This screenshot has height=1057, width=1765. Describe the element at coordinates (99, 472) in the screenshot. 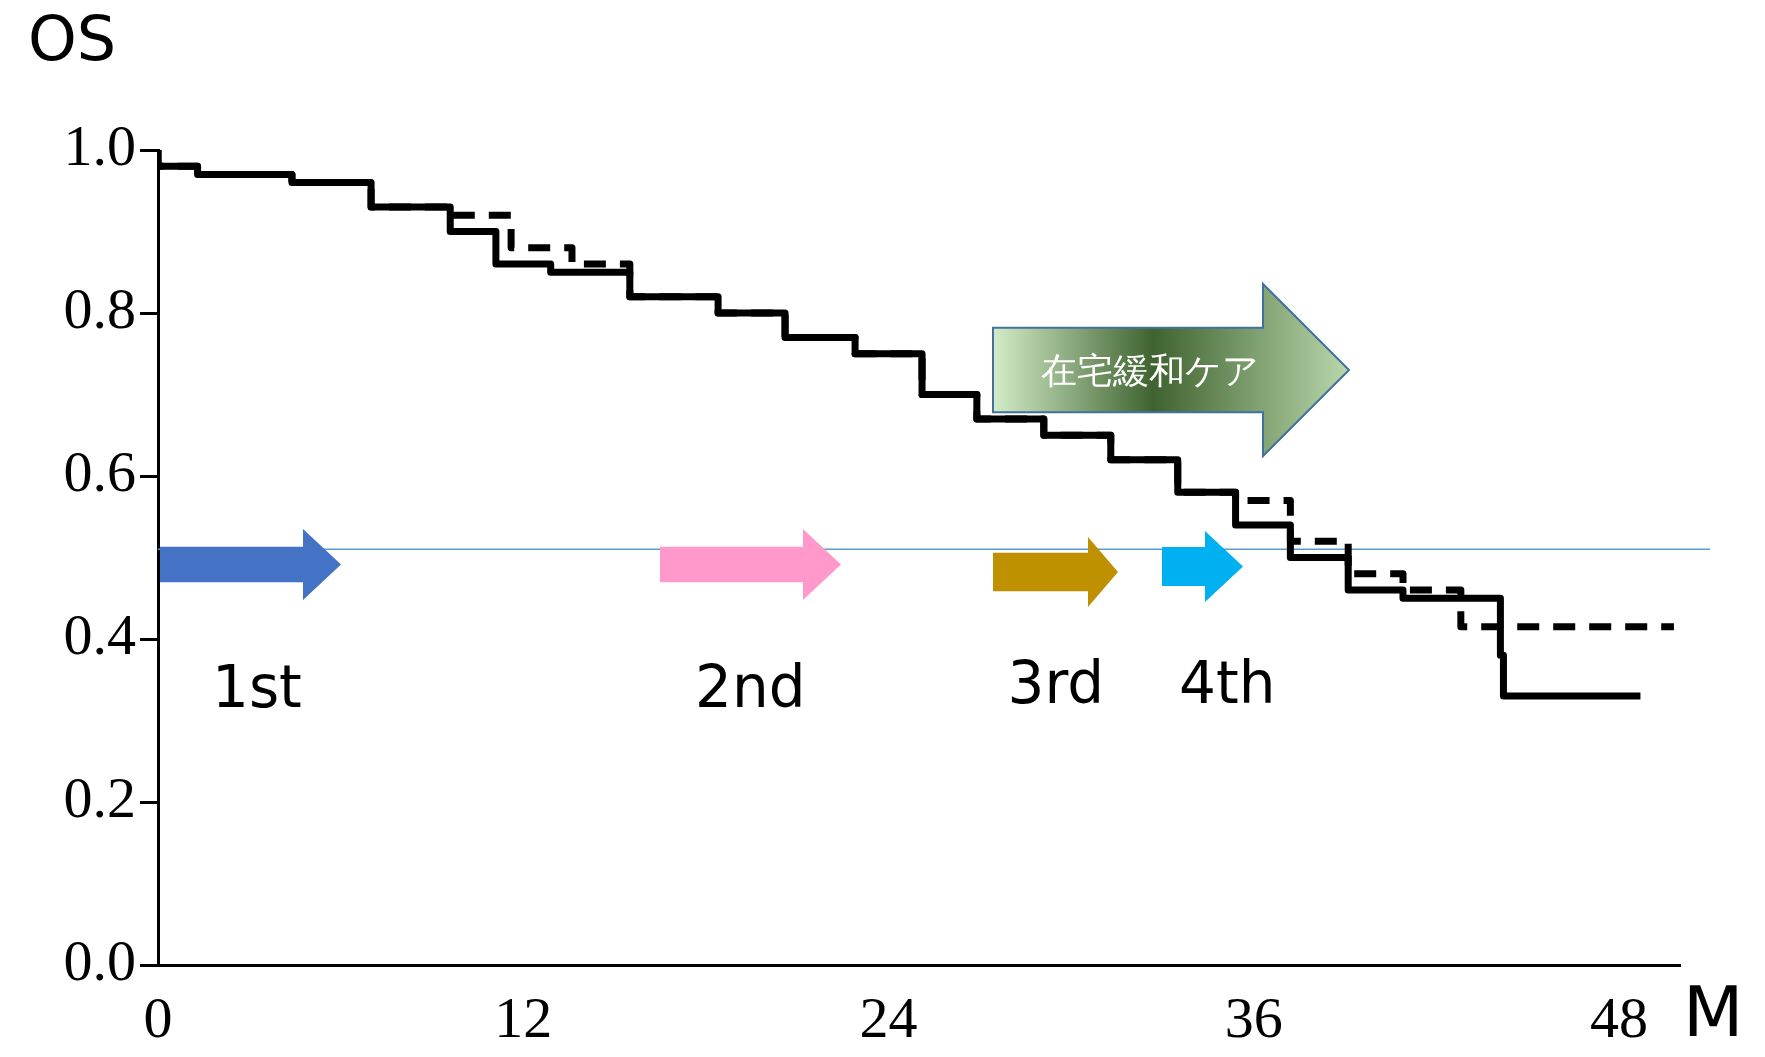

I see `y-tick-label: 0.6` at that location.